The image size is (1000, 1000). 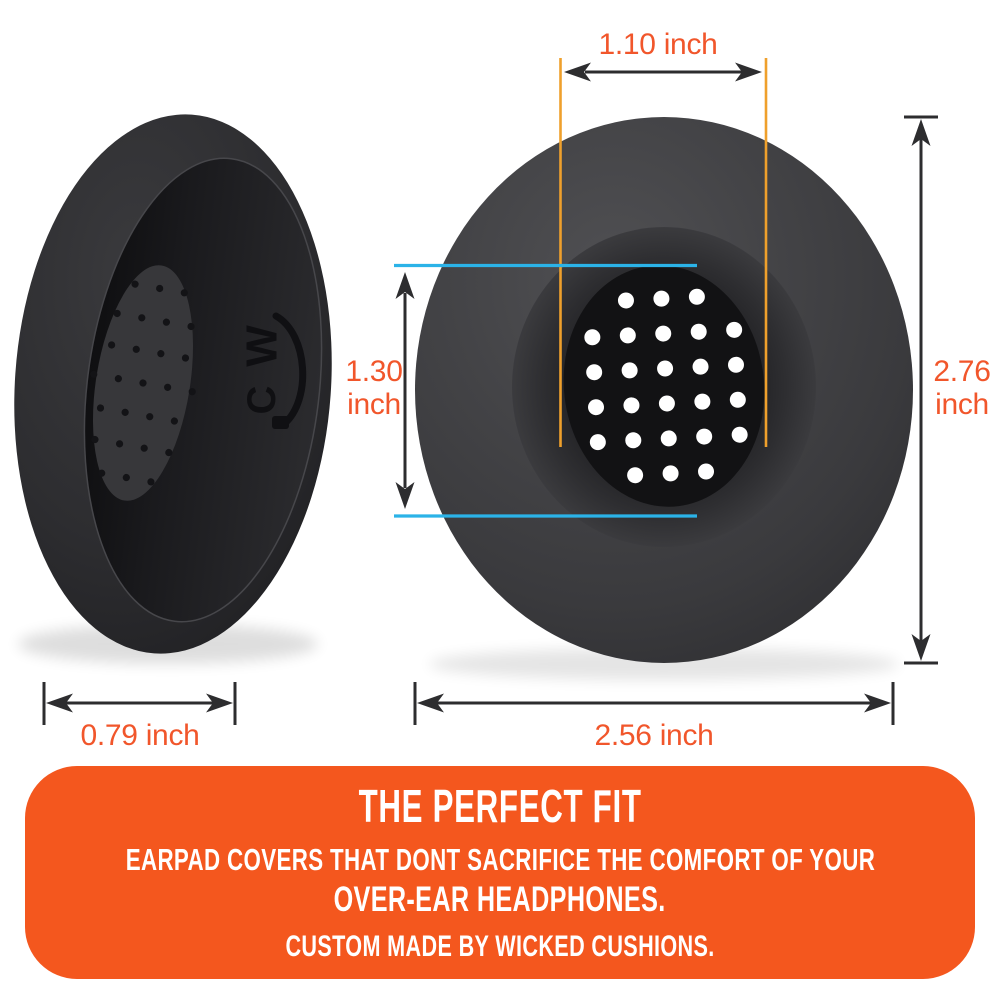 I want to click on dim-outer-height-label: 2.76 inch, so click(x=956, y=388).